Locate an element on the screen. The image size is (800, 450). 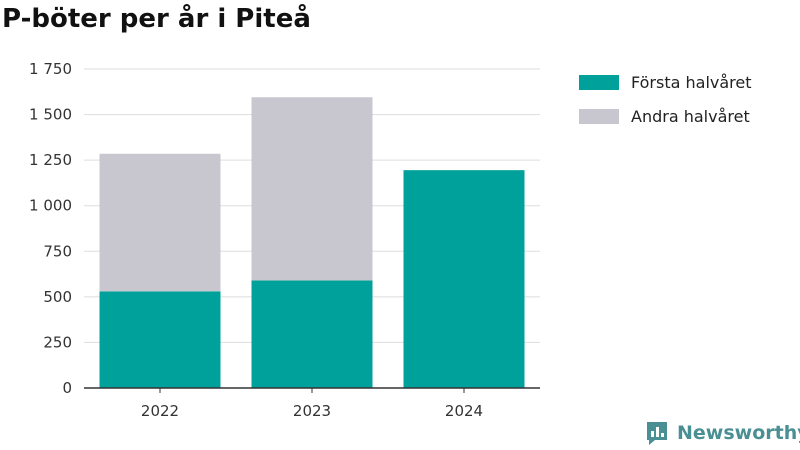
legend-label-forsta: Första halvåret is located at coordinates (691, 82).